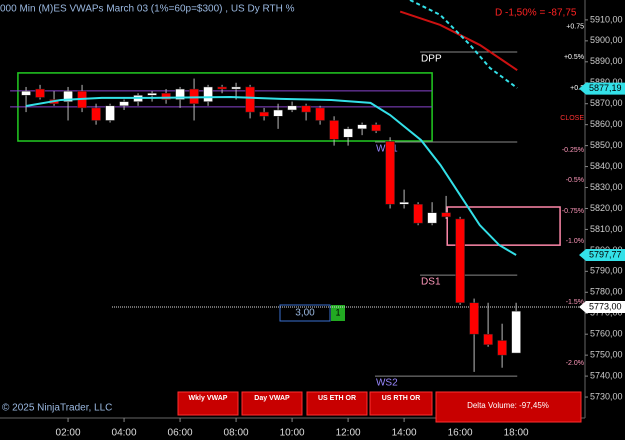  I want to click on order-quantity-box, so click(305, 313).